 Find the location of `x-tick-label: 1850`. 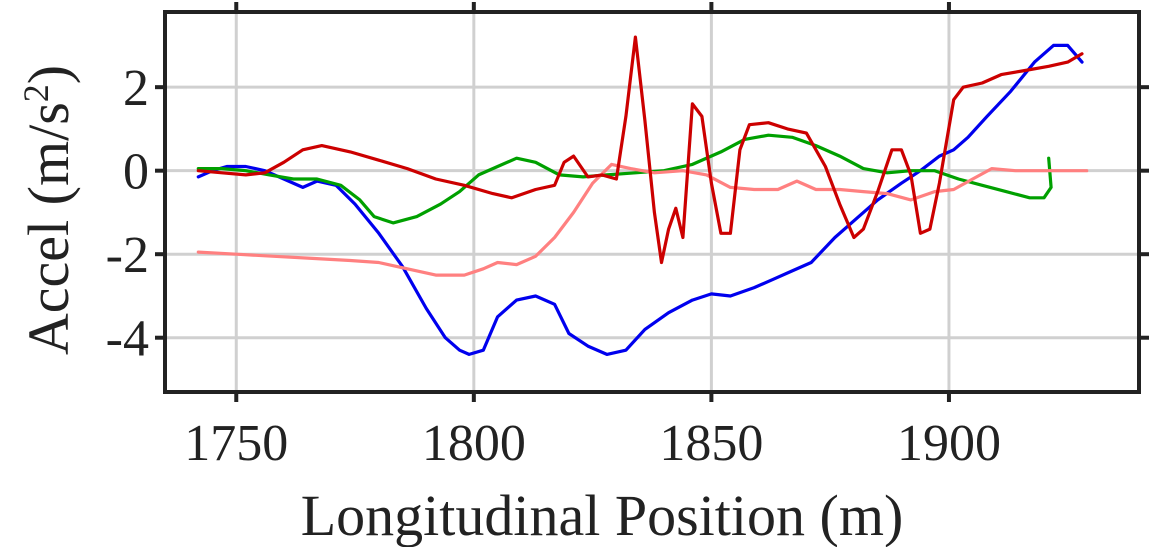

x-tick-label: 1850 is located at coordinates (711, 443).